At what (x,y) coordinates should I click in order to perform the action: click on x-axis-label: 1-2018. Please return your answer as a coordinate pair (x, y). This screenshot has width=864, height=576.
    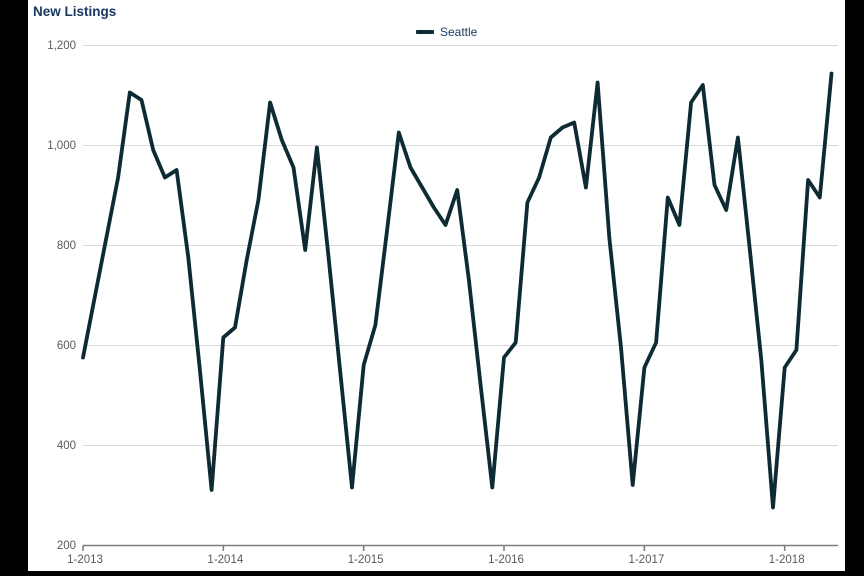
    Looking at the image, I should click on (787, 560).